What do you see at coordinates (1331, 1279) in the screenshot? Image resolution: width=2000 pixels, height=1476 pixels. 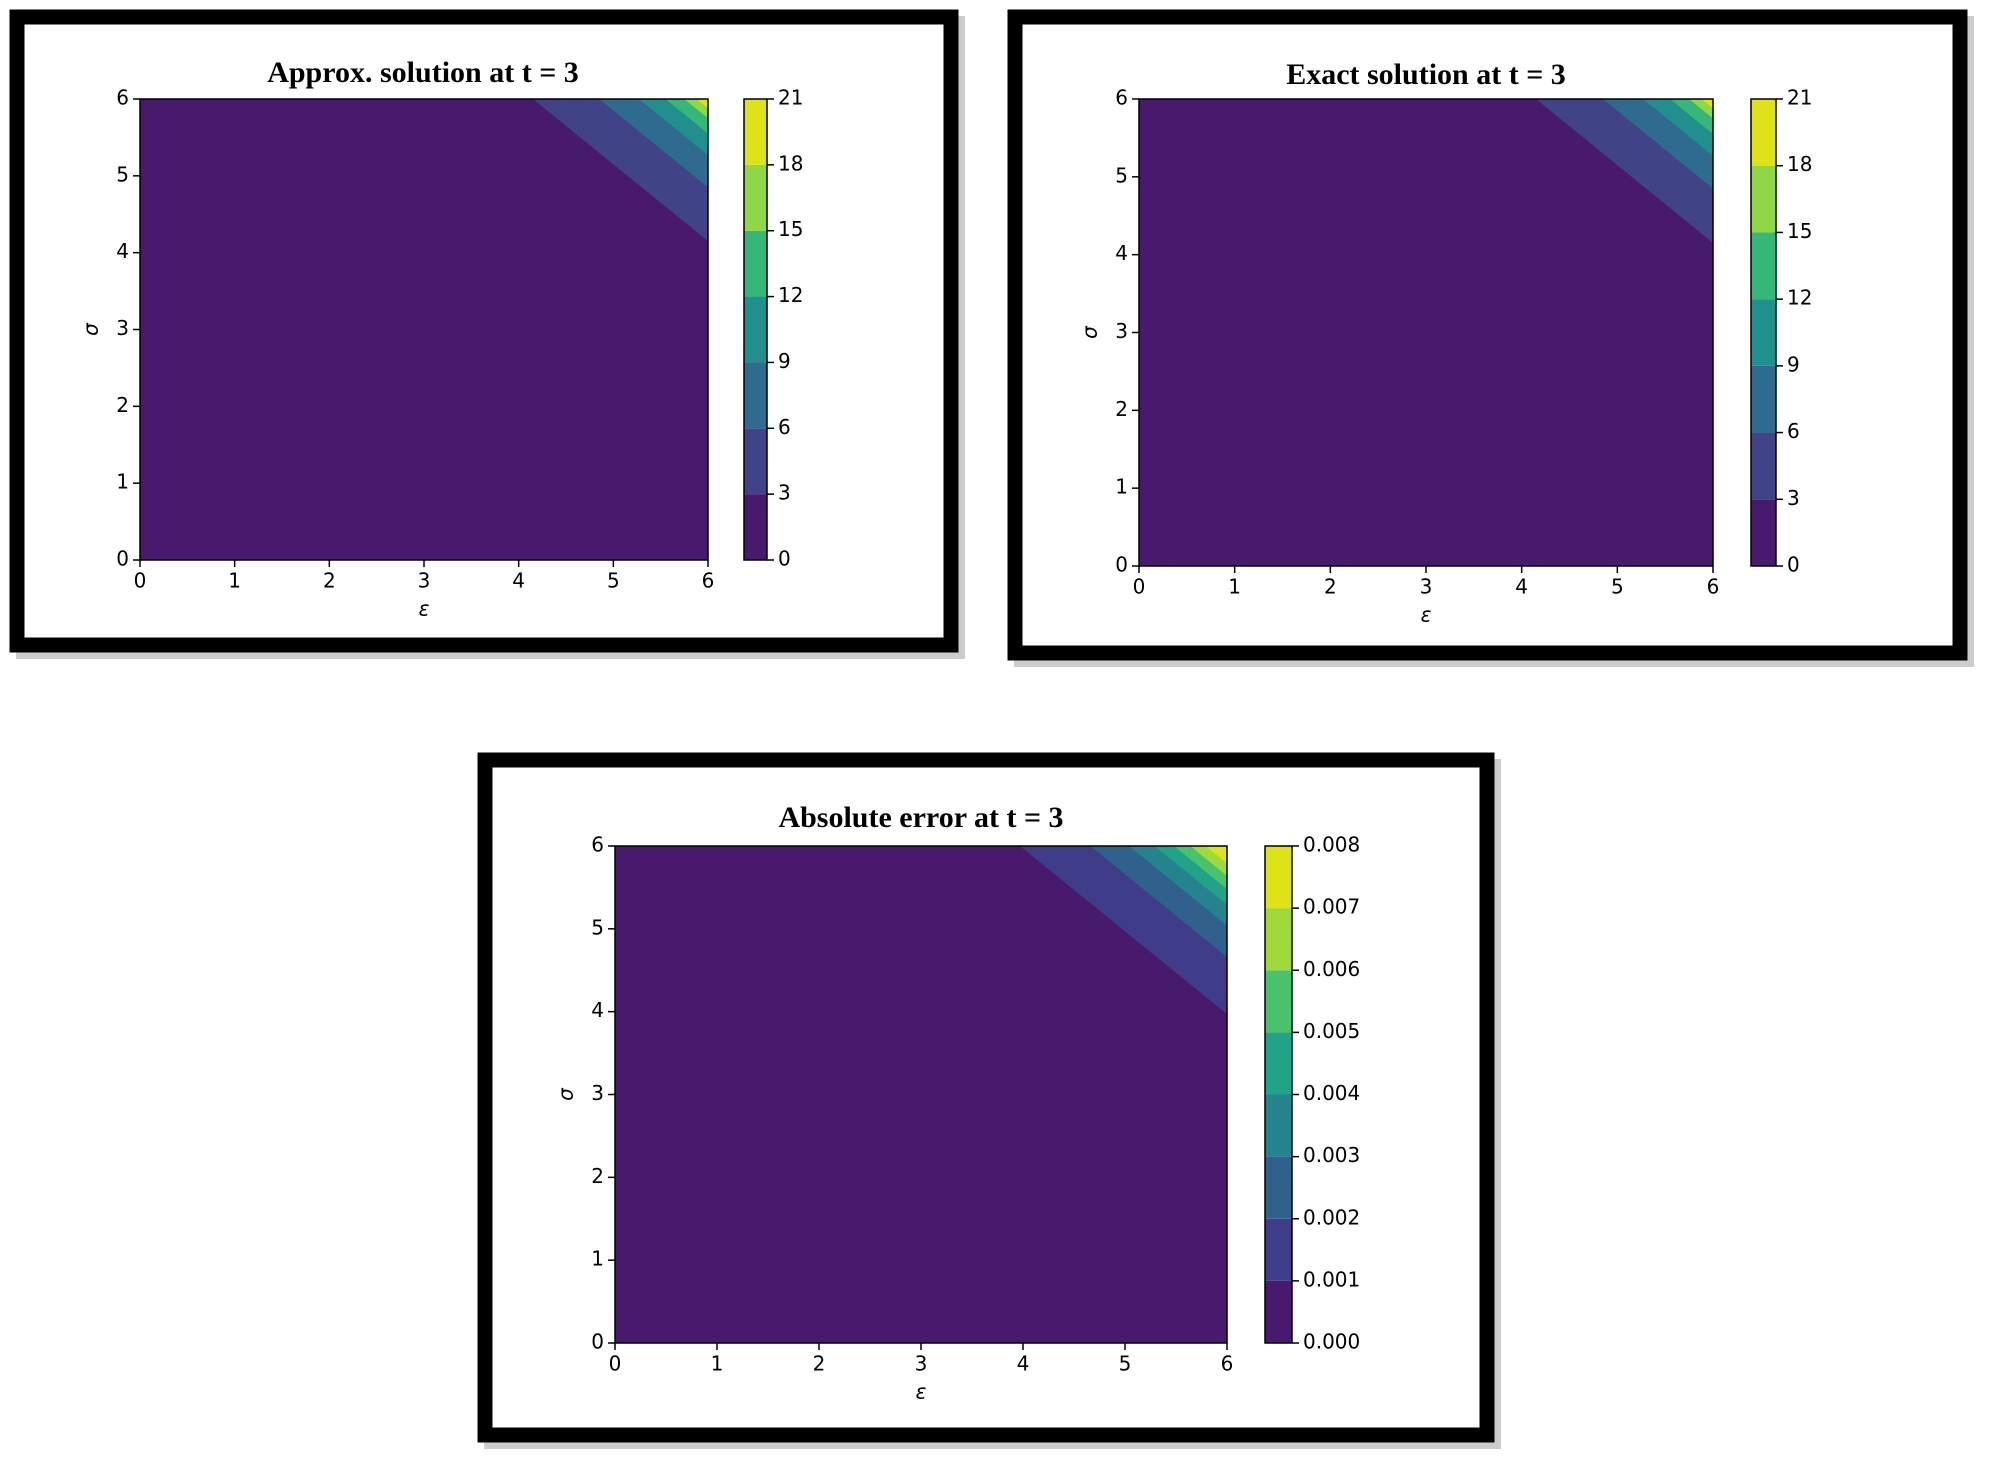 I see `colorbar-tick-label: 0.001` at bounding box center [1331, 1279].